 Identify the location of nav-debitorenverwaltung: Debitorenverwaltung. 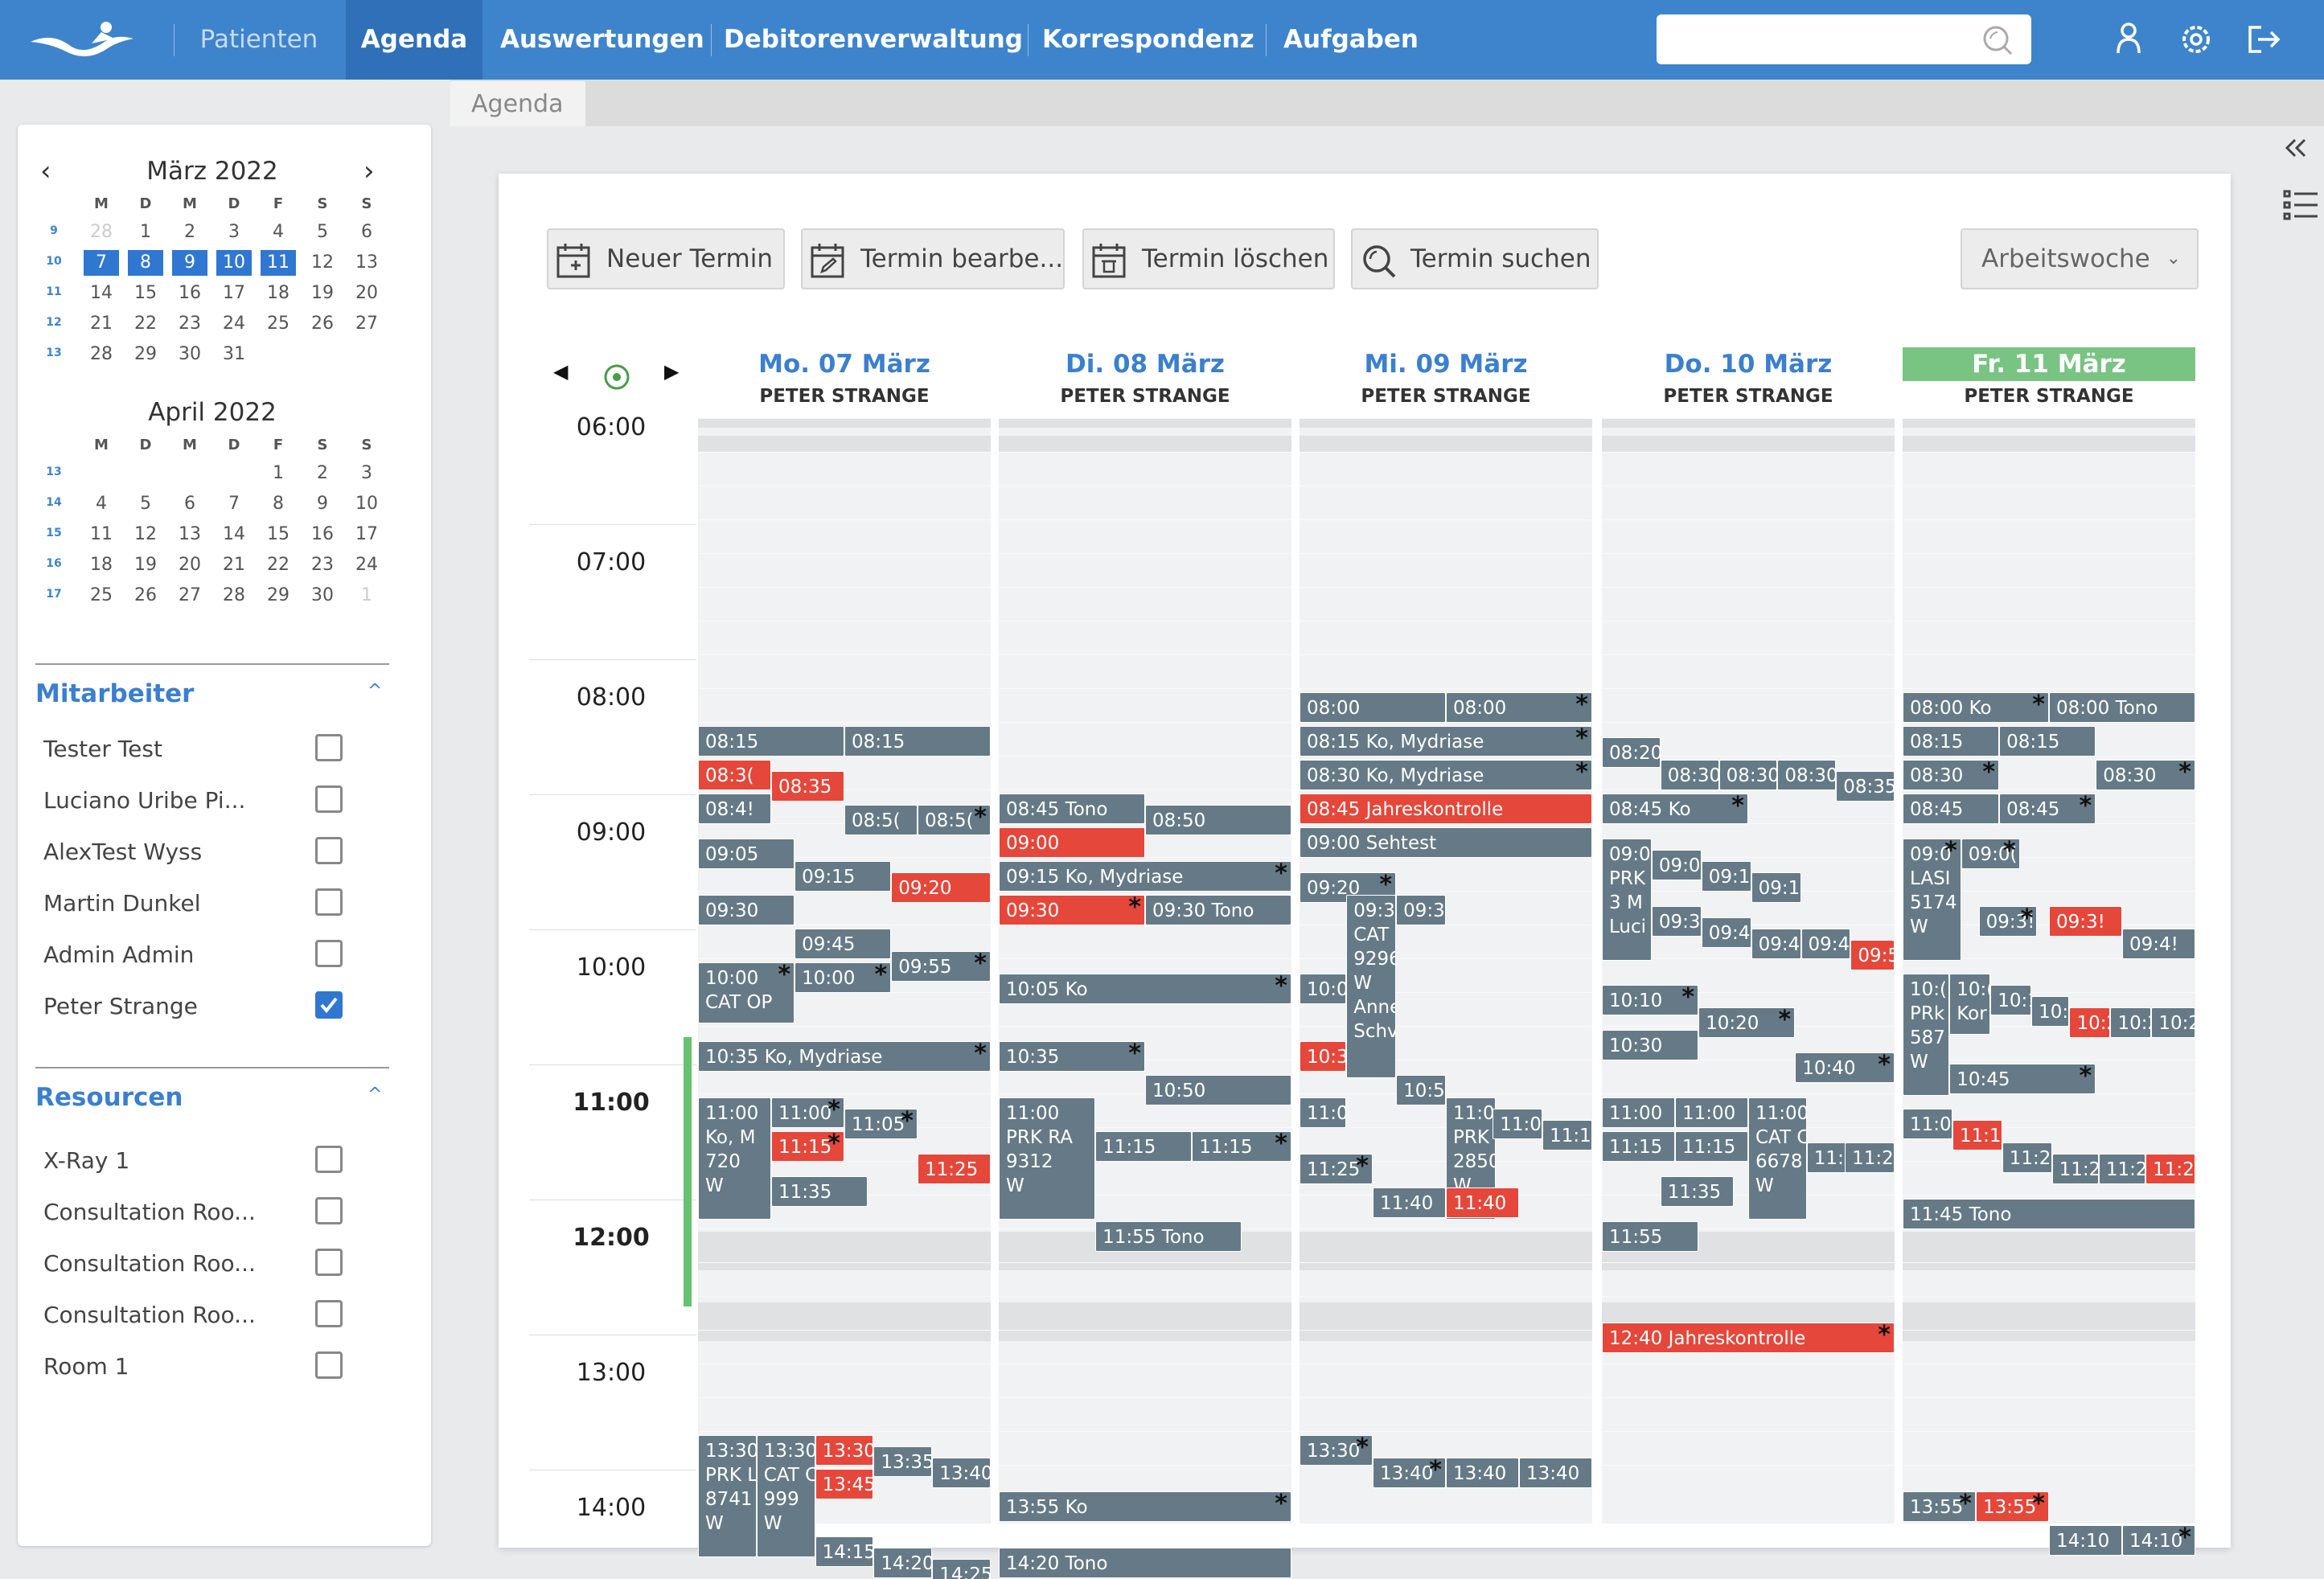
(873, 40).